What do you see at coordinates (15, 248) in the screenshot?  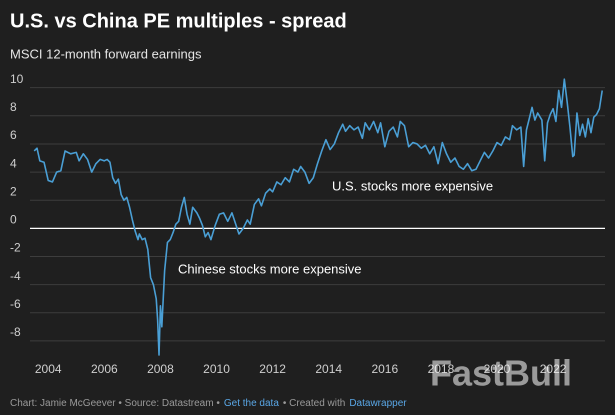 I see `y-tick-label: -2` at bounding box center [15, 248].